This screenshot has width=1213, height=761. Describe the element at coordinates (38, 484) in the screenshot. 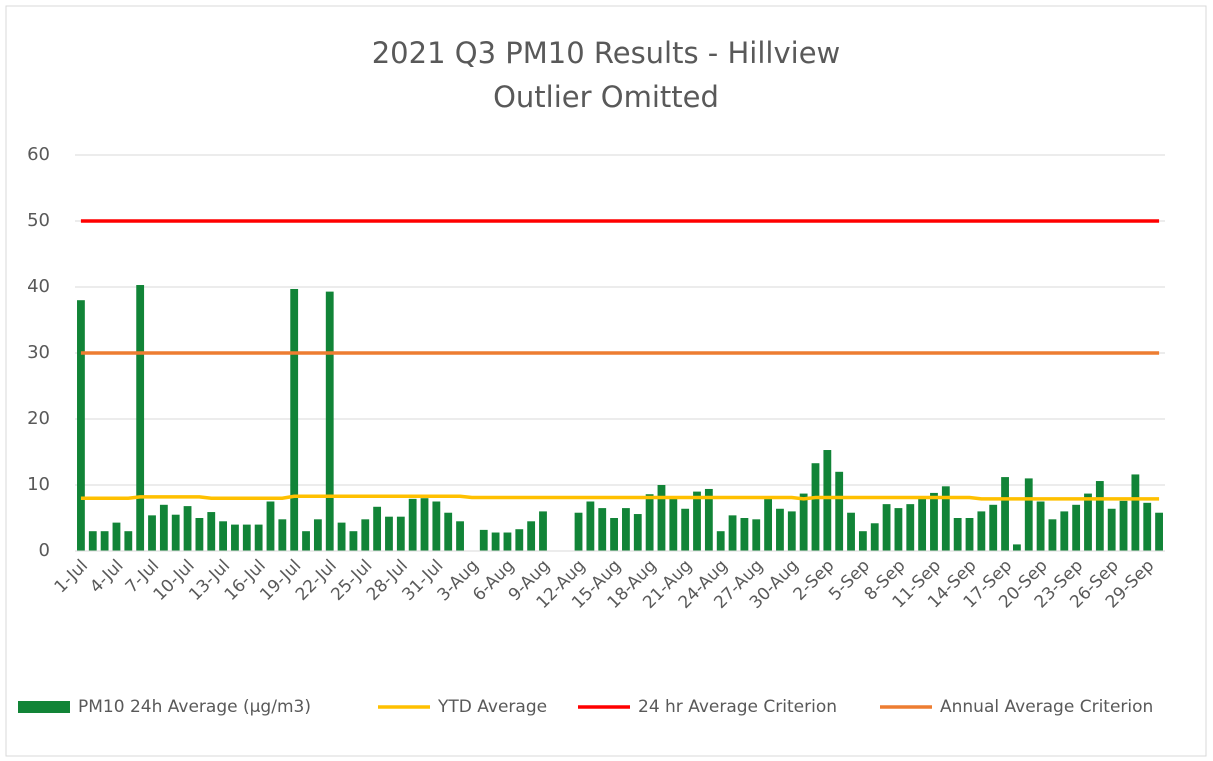

I see `y-tick-label: 10` at that location.